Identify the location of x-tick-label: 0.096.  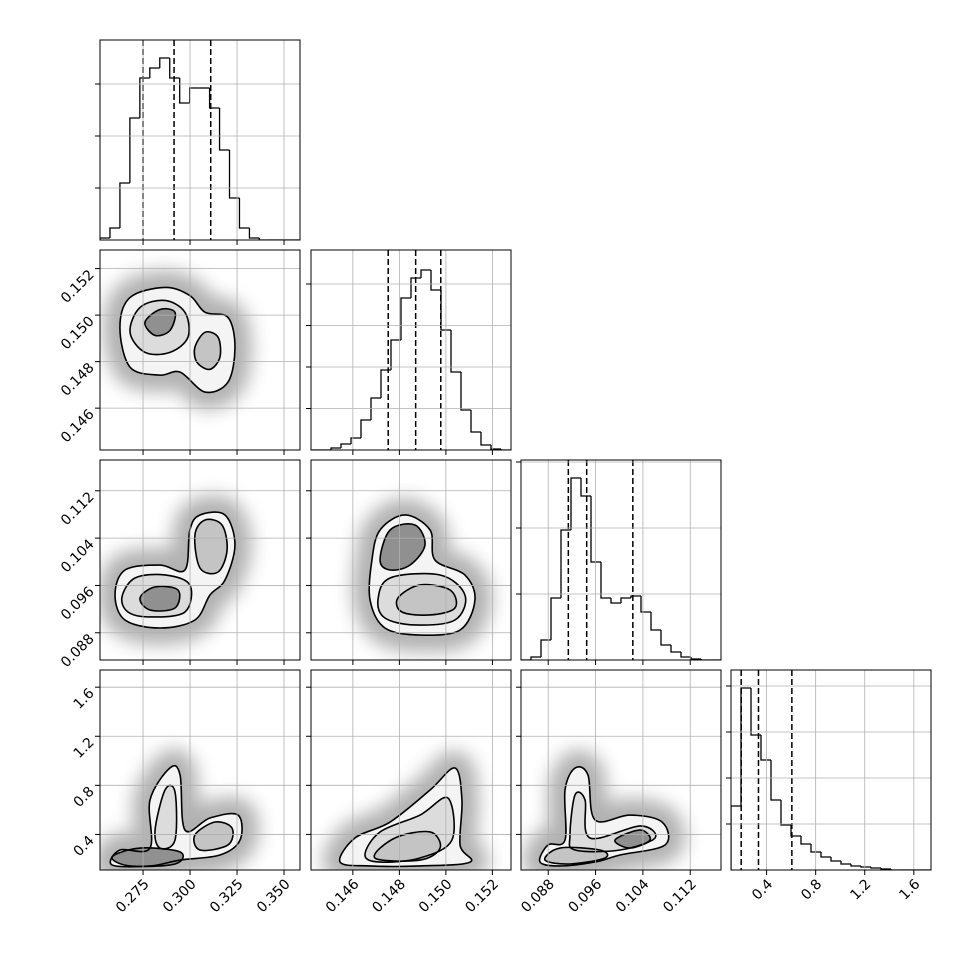
(586, 896).